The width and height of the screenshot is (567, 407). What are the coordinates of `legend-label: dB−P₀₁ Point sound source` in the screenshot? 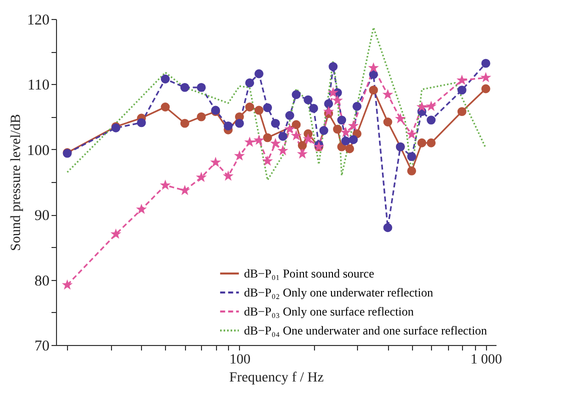 It's located at (309, 273).